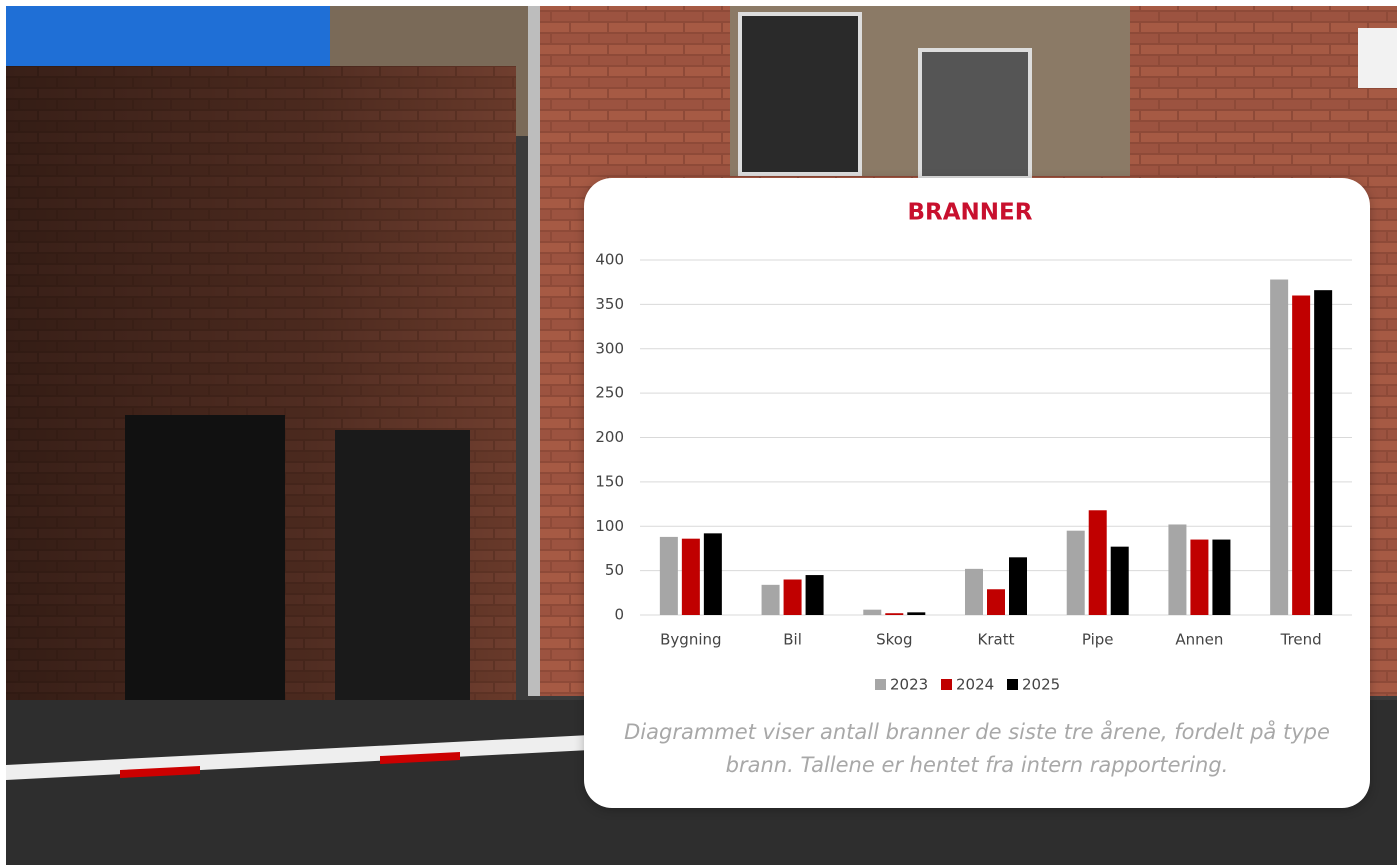 Image resolution: width=1397 pixels, height=865 pixels. What do you see at coordinates (975, 685) in the screenshot?
I see `legend-label: 2024` at bounding box center [975, 685].